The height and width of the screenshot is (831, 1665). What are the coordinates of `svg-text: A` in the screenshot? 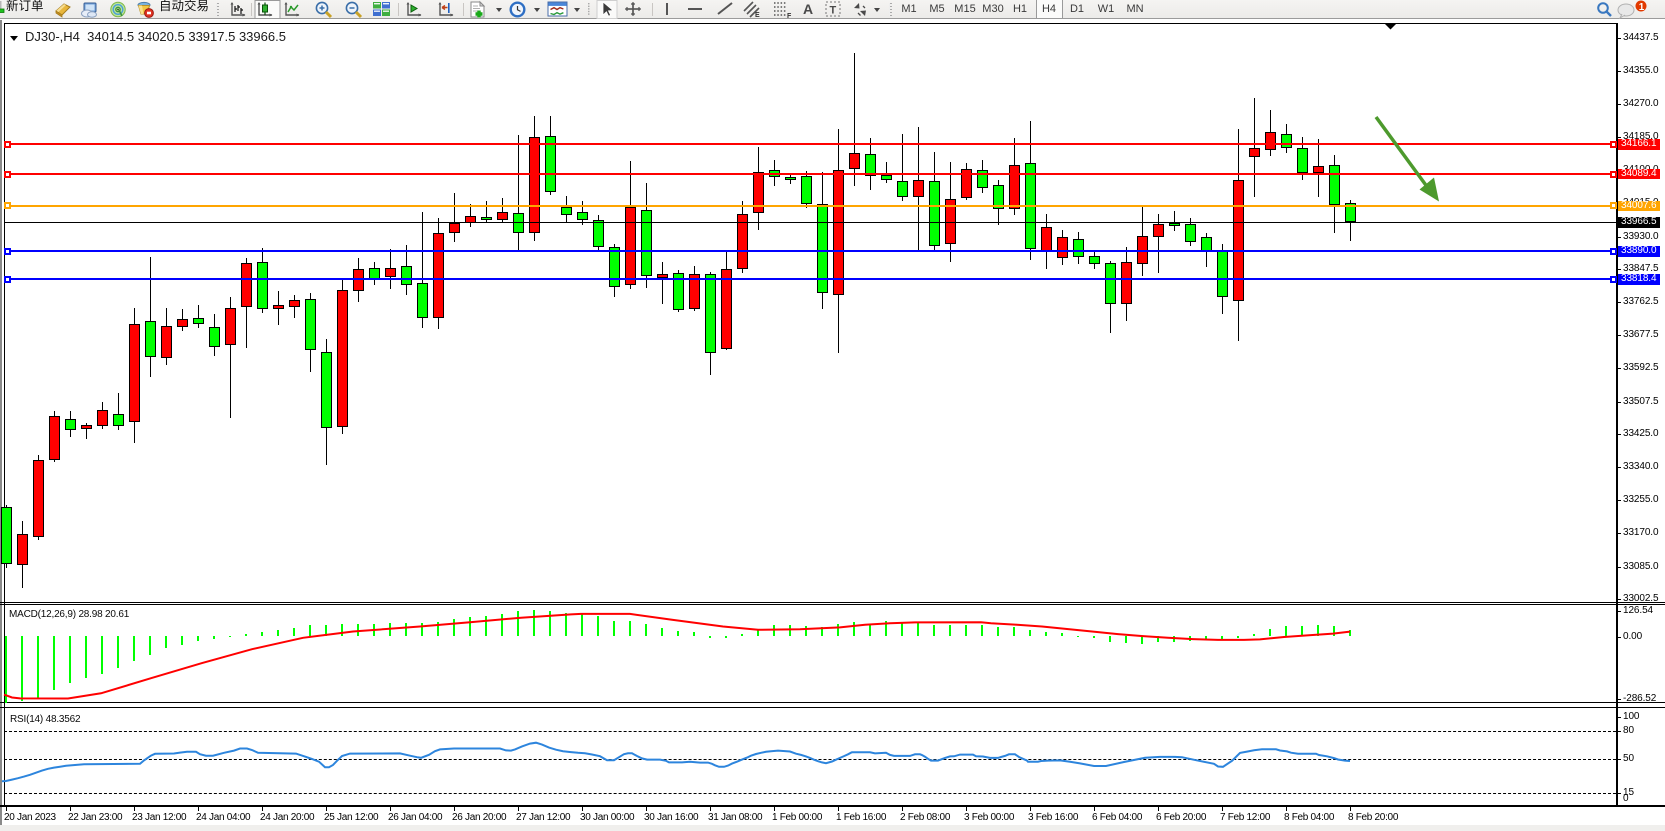 It's located at (808, 9).